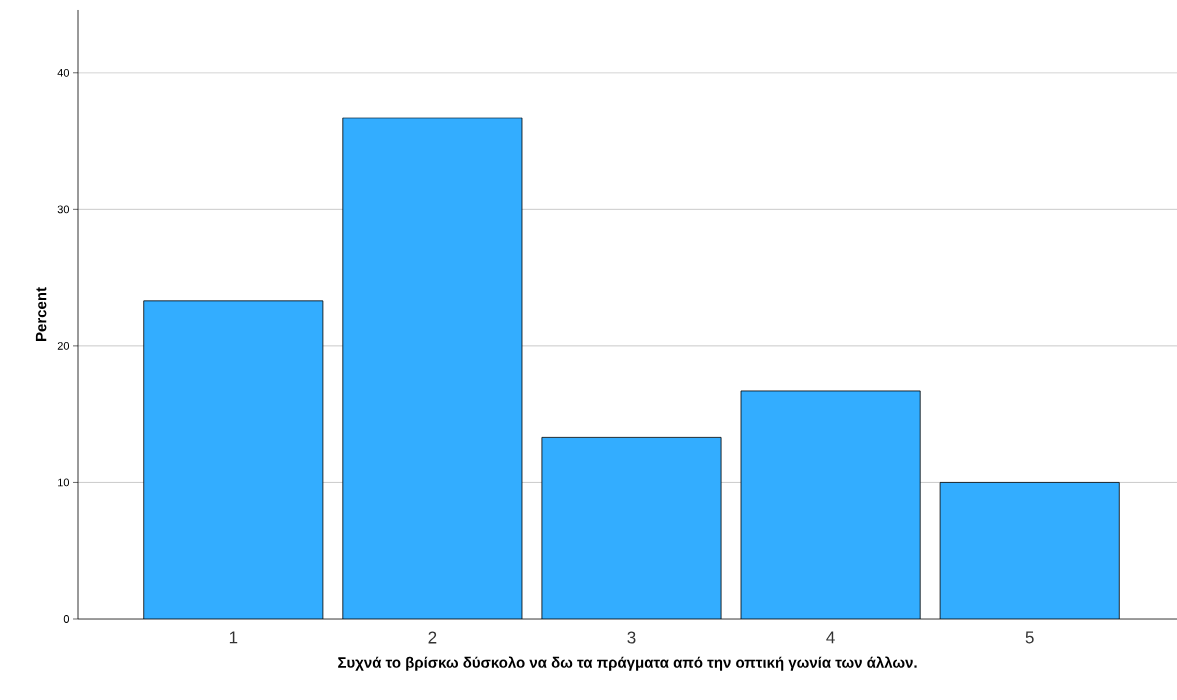 This screenshot has width=1177, height=700. I want to click on x-tick-label: 4, so click(830, 637).